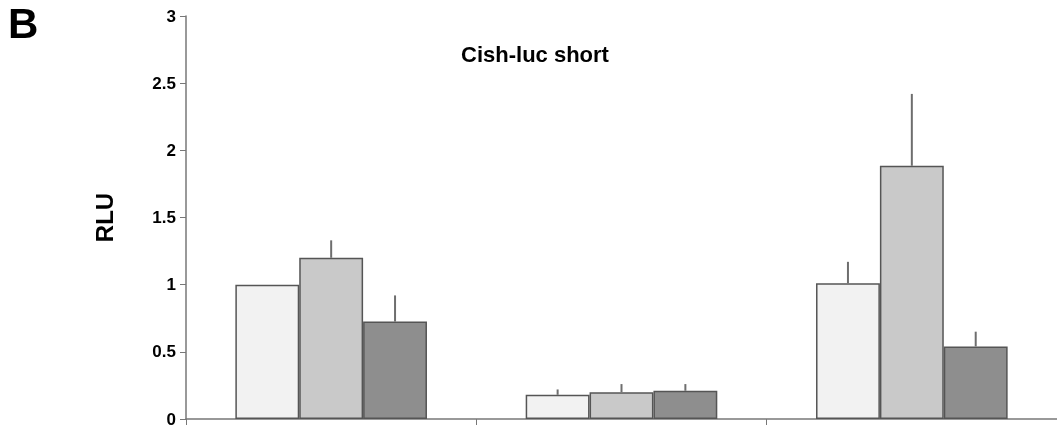 The height and width of the screenshot is (433, 1057). Describe the element at coordinates (164, 352) in the screenshot. I see `y-tick-label: 0.5` at that location.